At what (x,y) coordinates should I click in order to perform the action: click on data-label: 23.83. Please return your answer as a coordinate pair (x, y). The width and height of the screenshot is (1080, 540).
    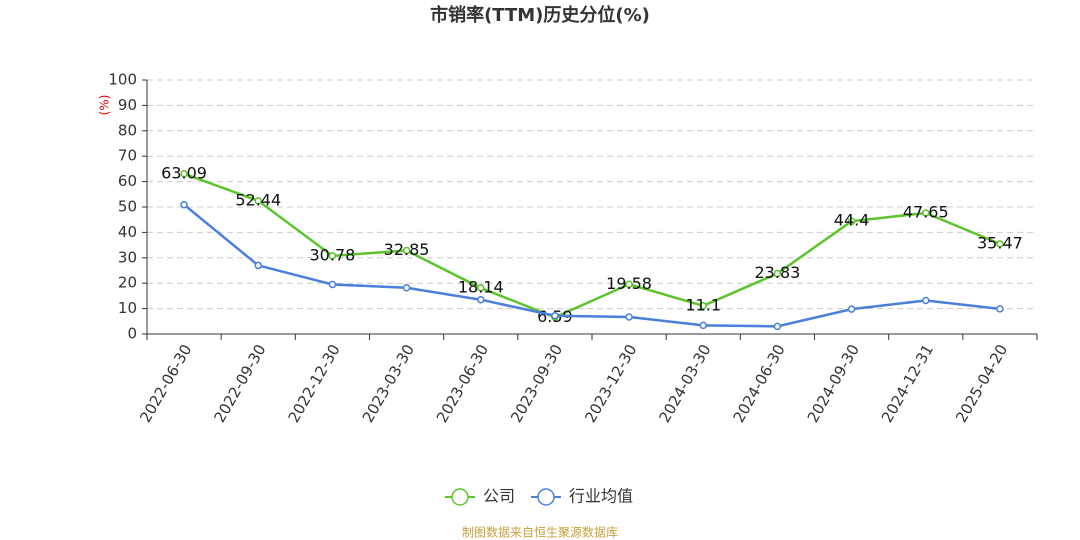
    Looking at the image, I should click on (778, 272).